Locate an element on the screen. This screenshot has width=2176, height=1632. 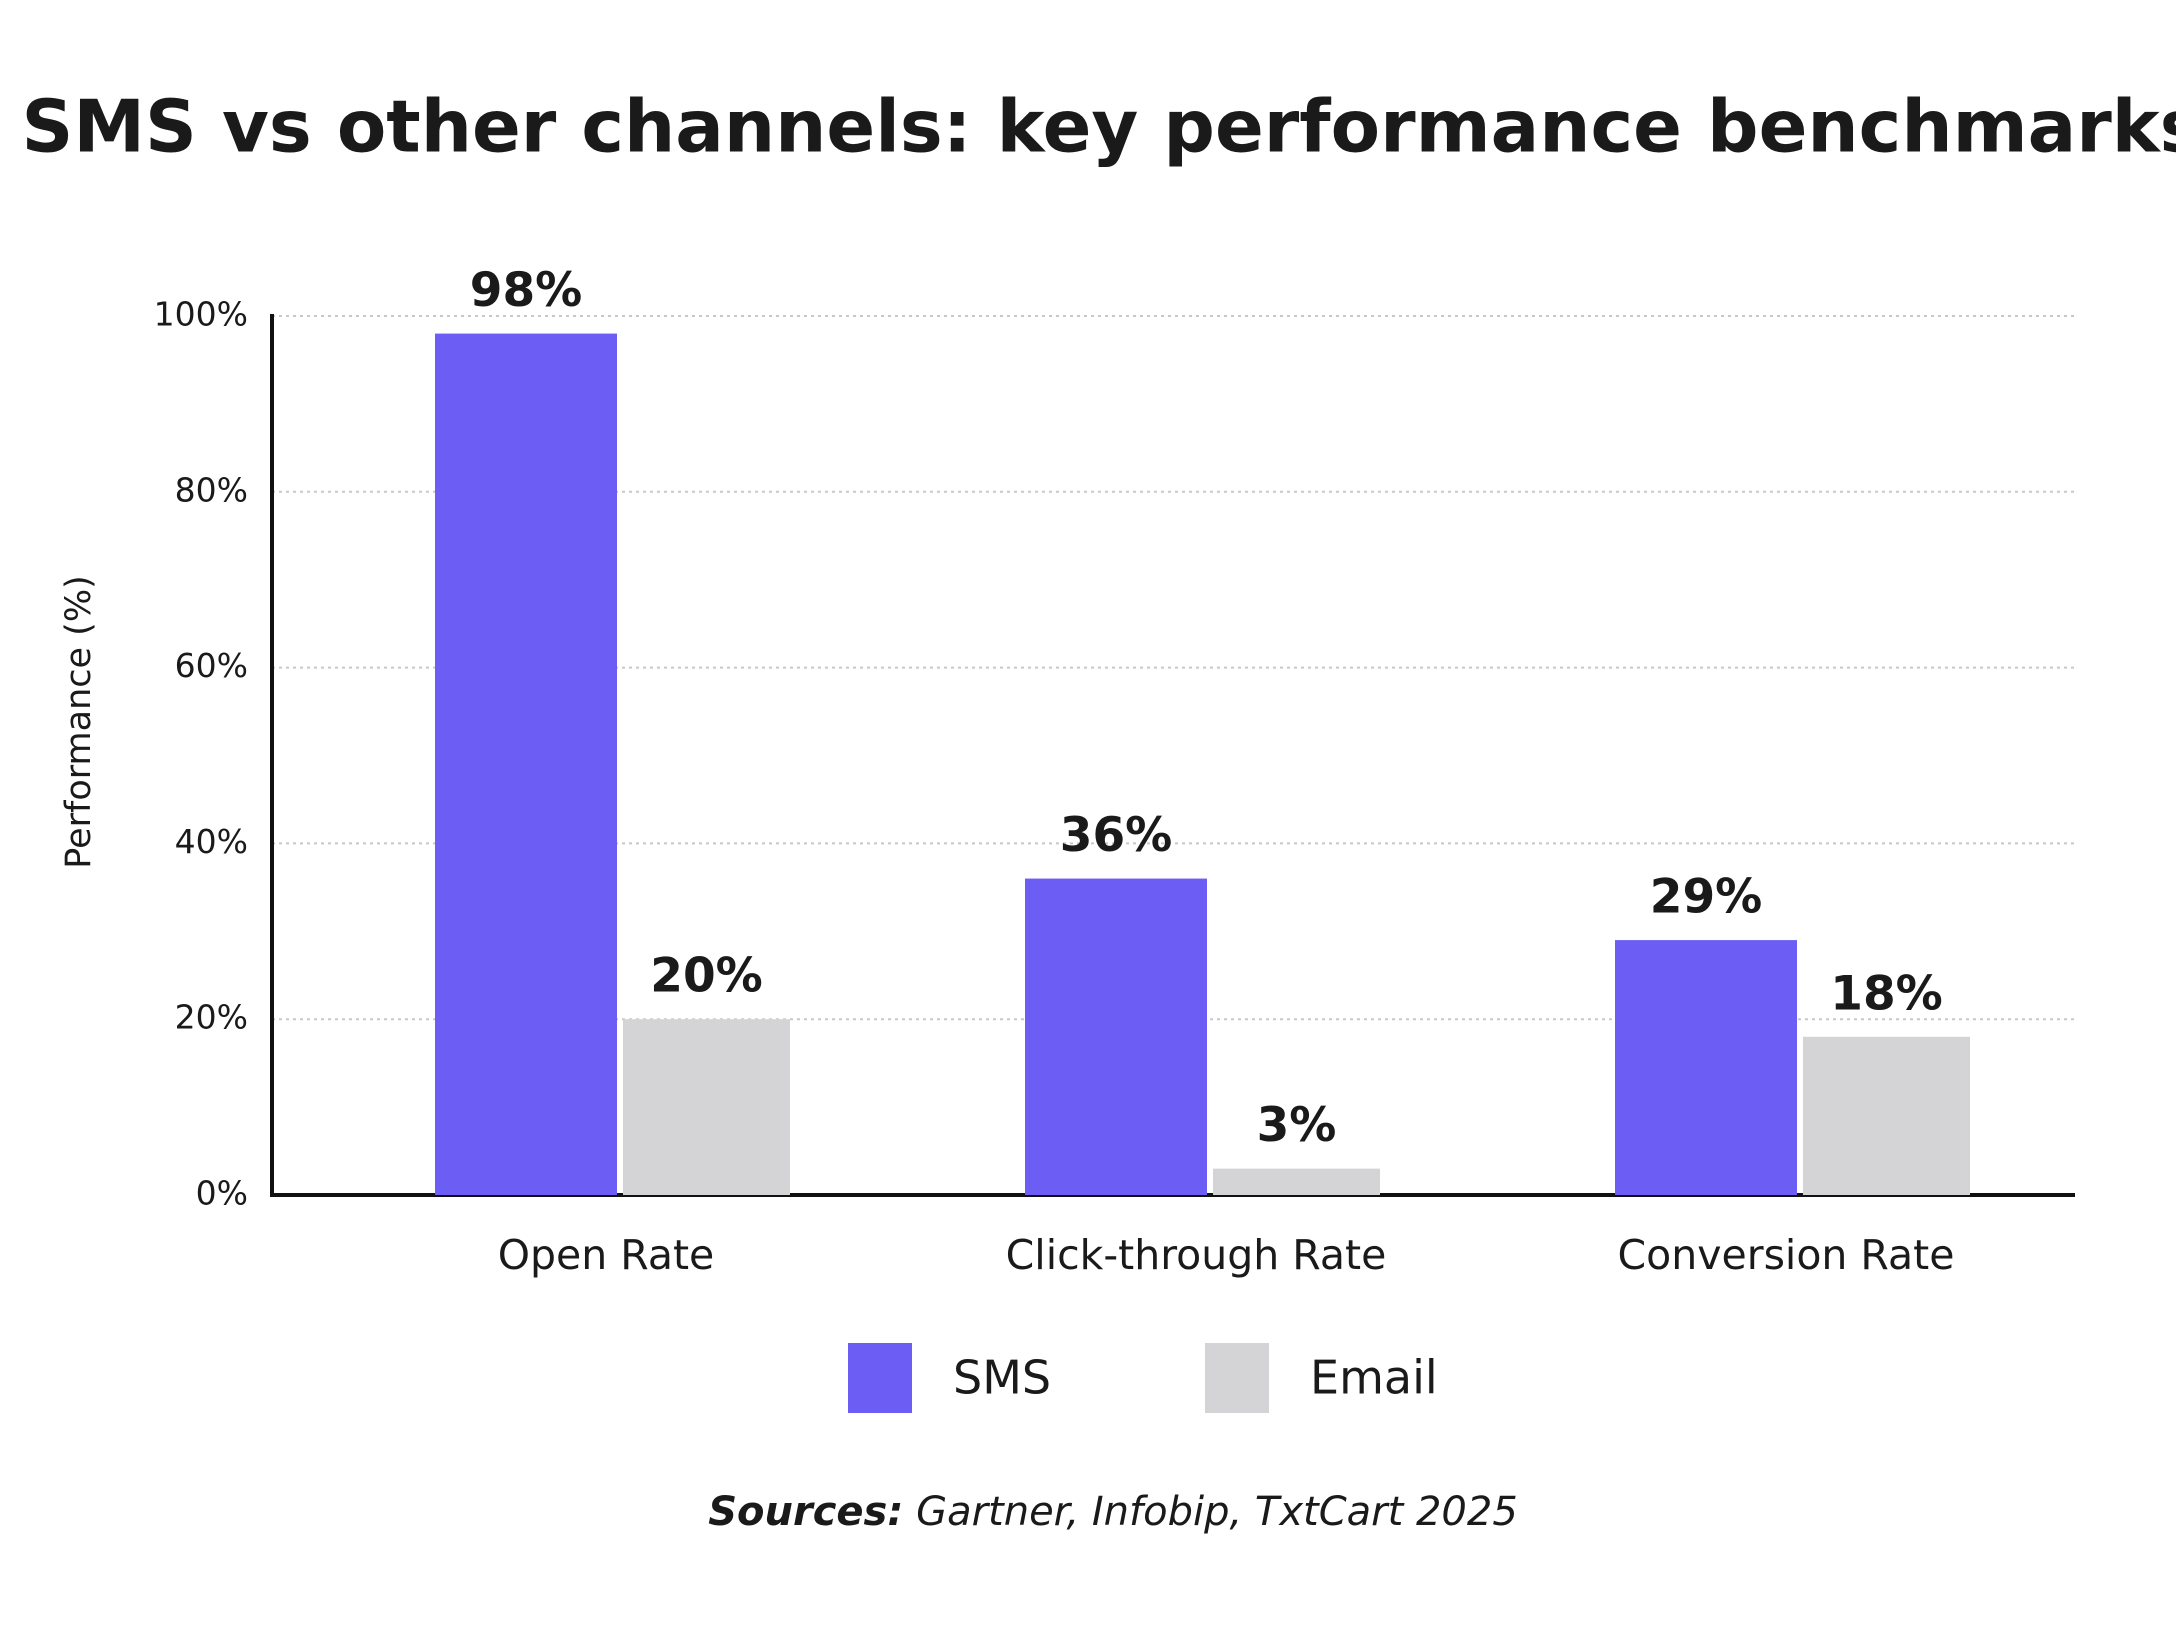
y-axis-label: Performance (%) is located at coordinates (79, 721).